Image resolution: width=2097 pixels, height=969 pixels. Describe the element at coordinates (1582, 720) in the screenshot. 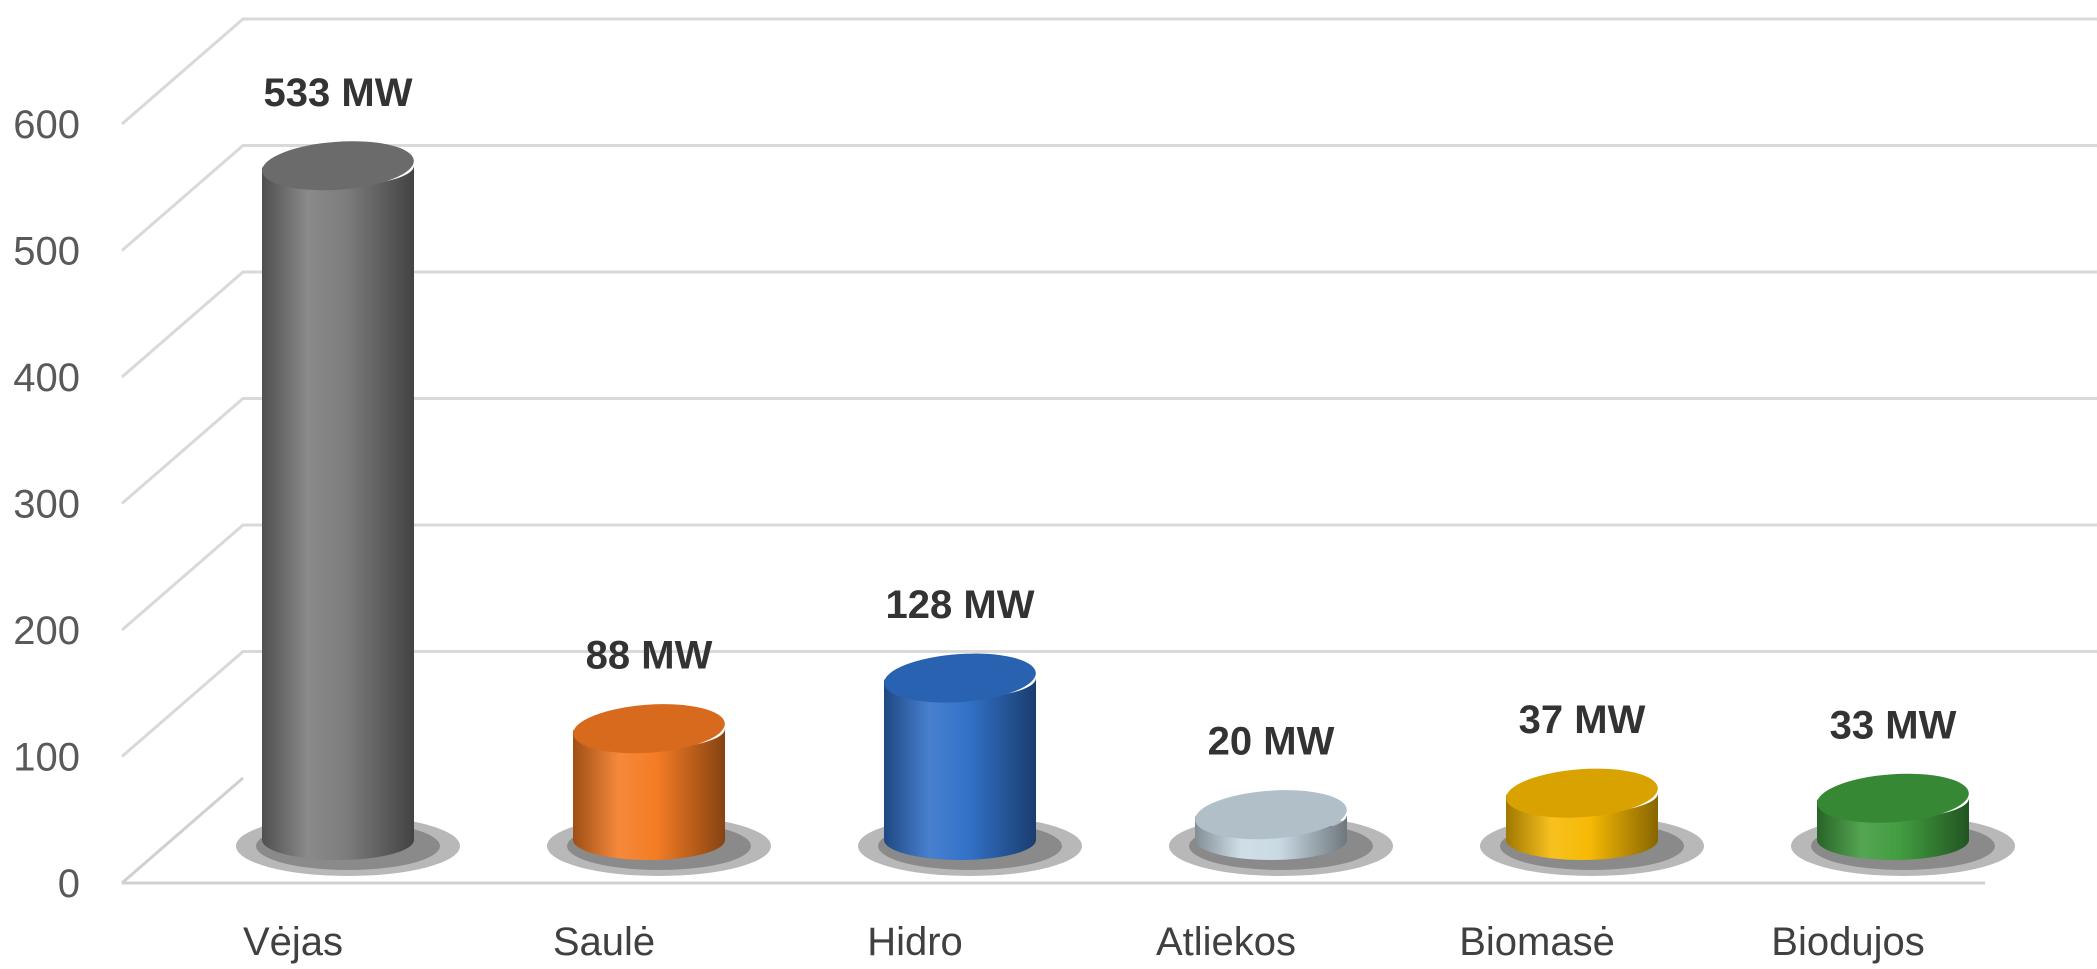

I see `data-label: 37 MW` at that location.